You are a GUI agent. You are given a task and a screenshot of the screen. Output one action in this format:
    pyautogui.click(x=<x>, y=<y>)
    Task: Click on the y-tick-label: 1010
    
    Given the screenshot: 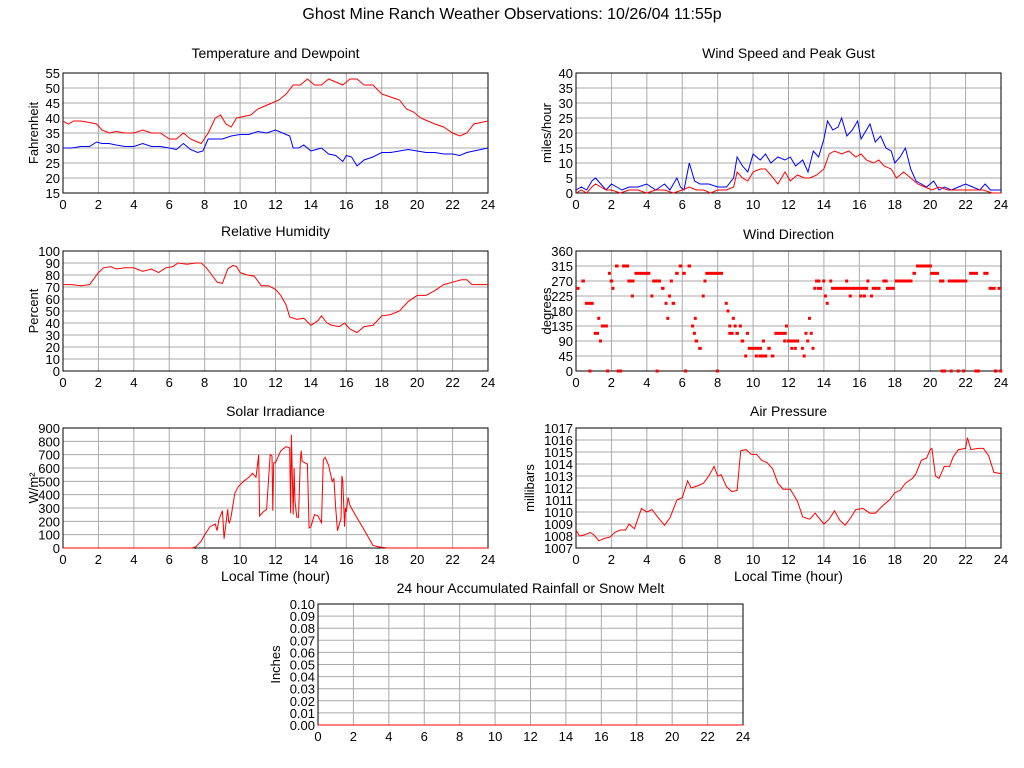 What is the action you would take?
    pyautogui.click(x=558, y=512)
    